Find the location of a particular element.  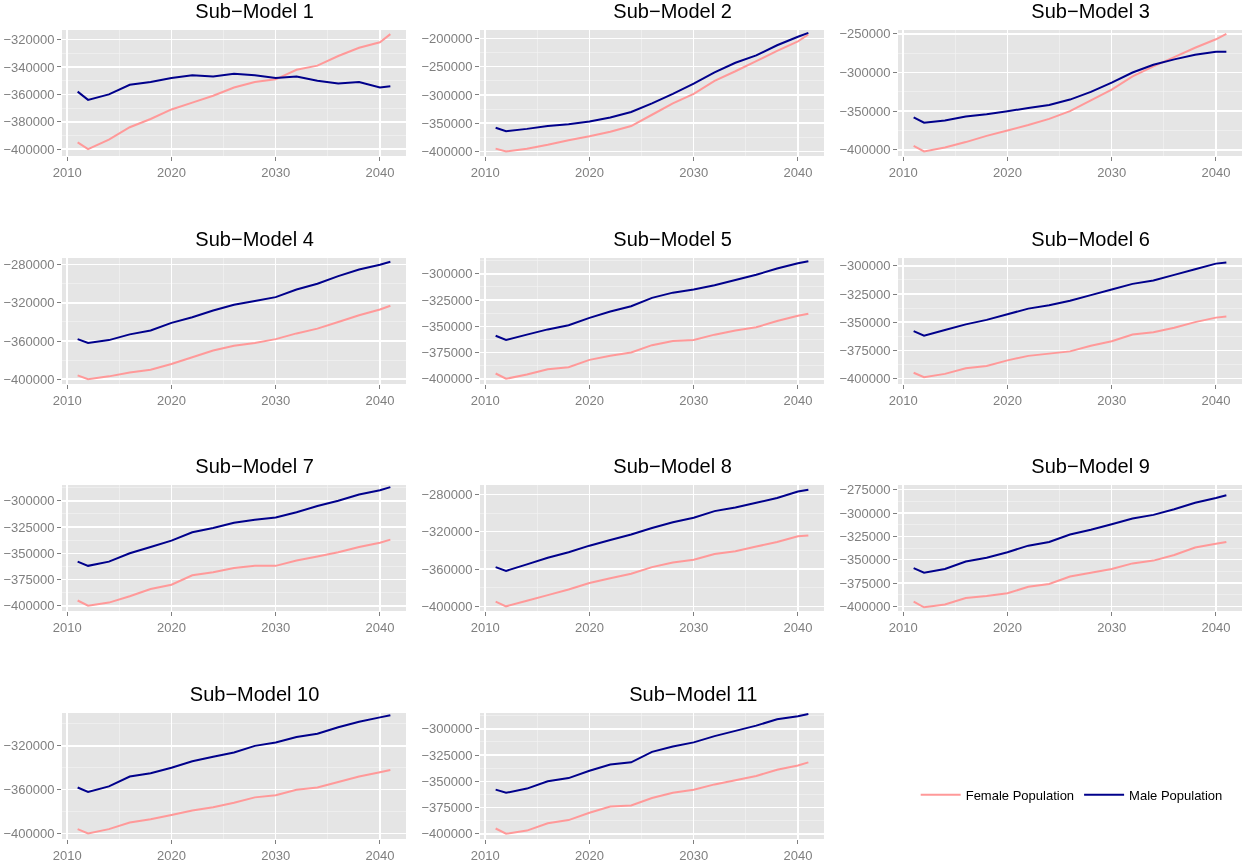

y-tick-label: −200000 is located at coordinates (447, 39).